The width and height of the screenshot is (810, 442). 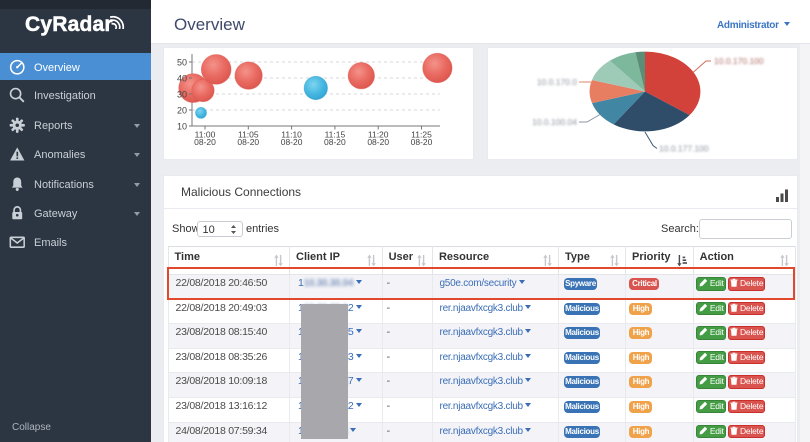 What do you see at coordinates (182, 95) in the screenshot?
I see `svg-text: 30` at bounding box center [182, 95].